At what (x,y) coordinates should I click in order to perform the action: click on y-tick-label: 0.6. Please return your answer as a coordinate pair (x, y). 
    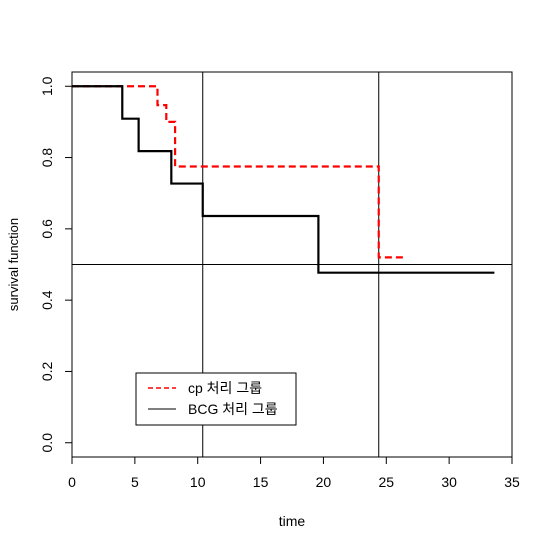
    Looking at the image, I should click on (47, 229).